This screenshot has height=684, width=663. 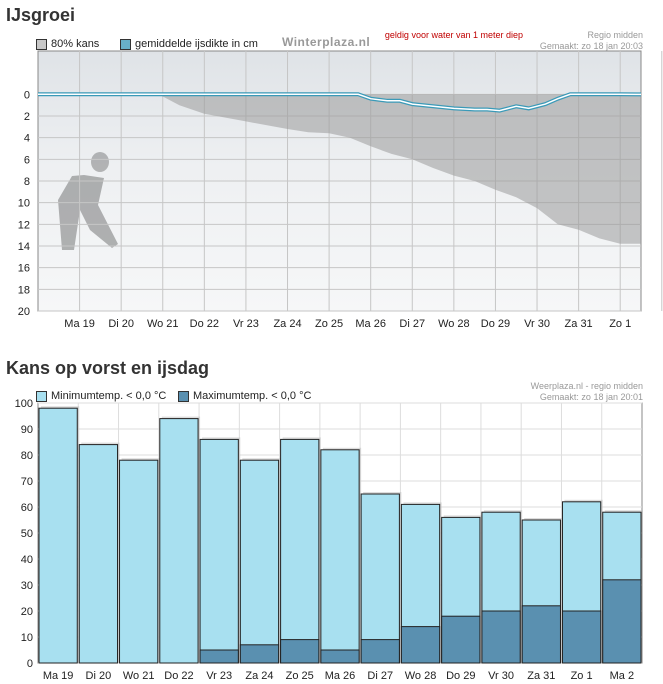 I want to click on frost-ytick-label: 70, so click(x=27, y=482).